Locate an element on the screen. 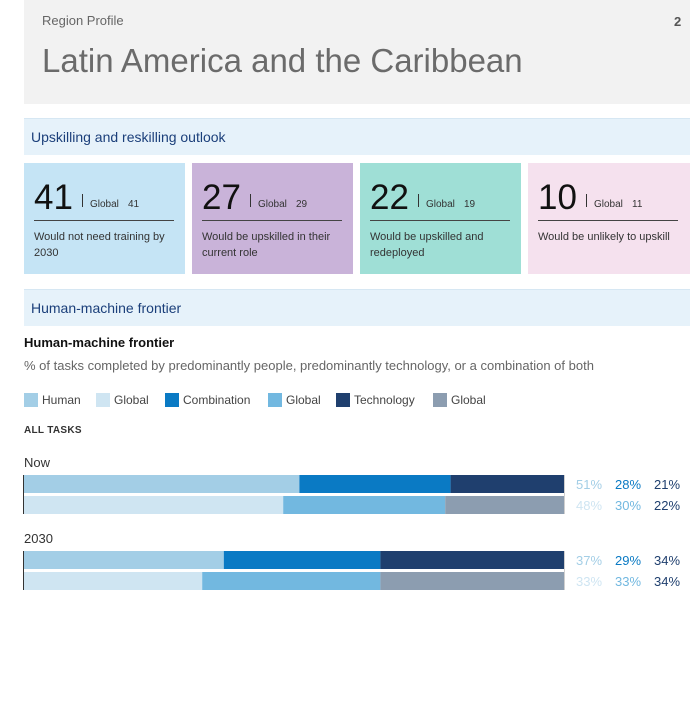  card-value: 27 is located at coordinates (221, 197).